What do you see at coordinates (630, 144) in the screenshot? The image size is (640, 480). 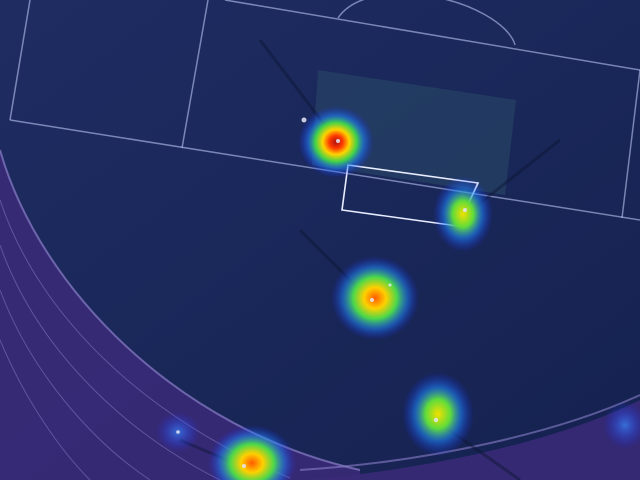 I see `pitch-line-right` at bounding box center [630, 144].